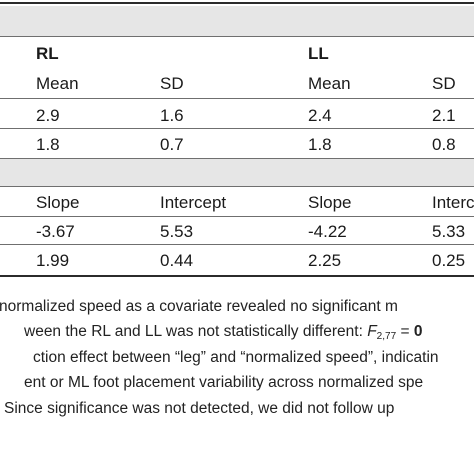 Image resolution: width=474 pixels, height=474 pixels. I want to click on table-cell: 2.9, so click(48, 115).